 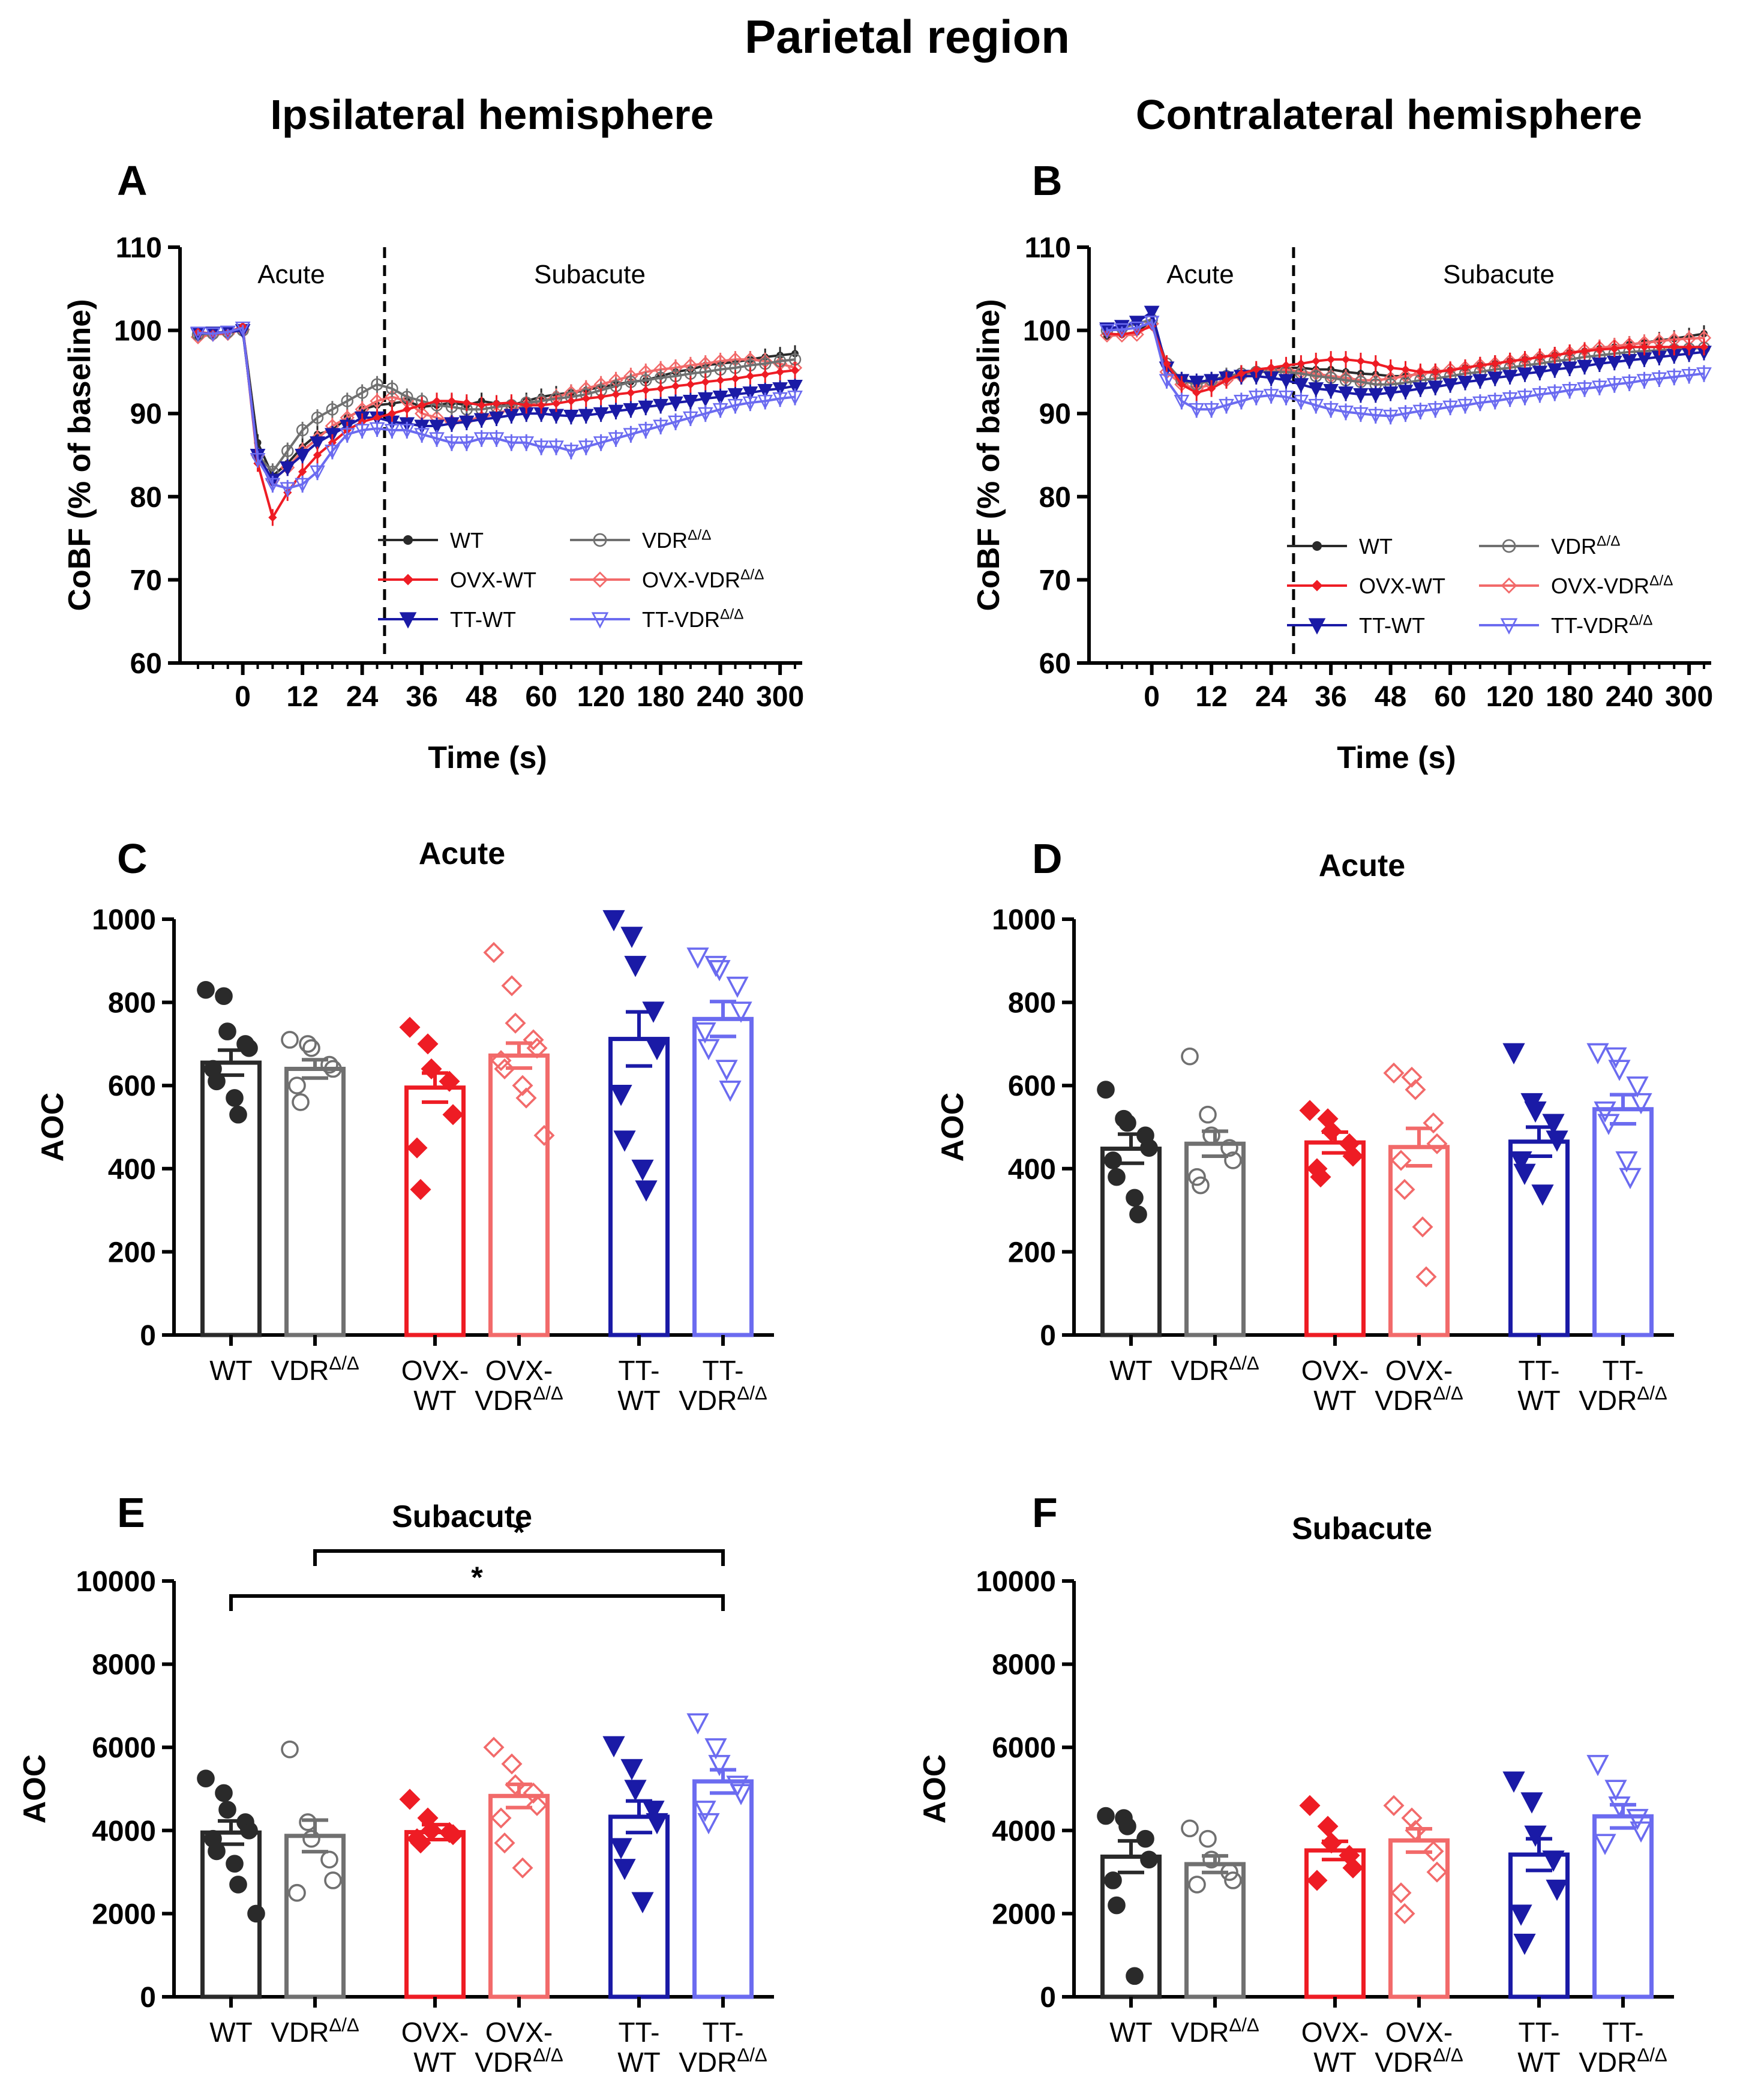 What do you see at coordinates (146, 664) in the screenshot?
I see `y-tick-label: 60` at bounding box center [146, 664].